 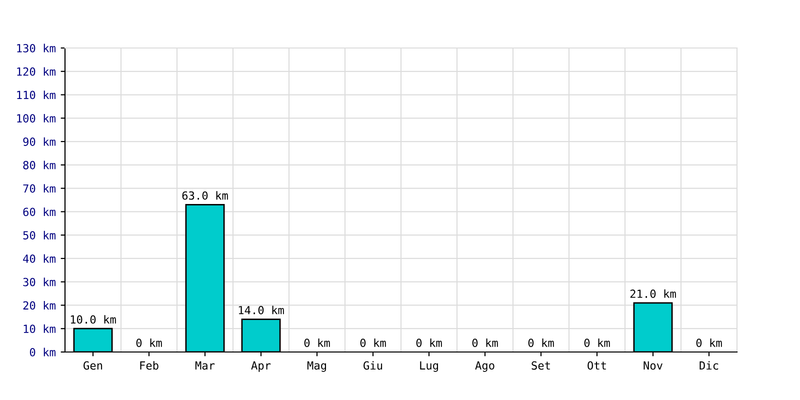 I want to click on data-label: 14.0 km, so click(x=261, y=310).